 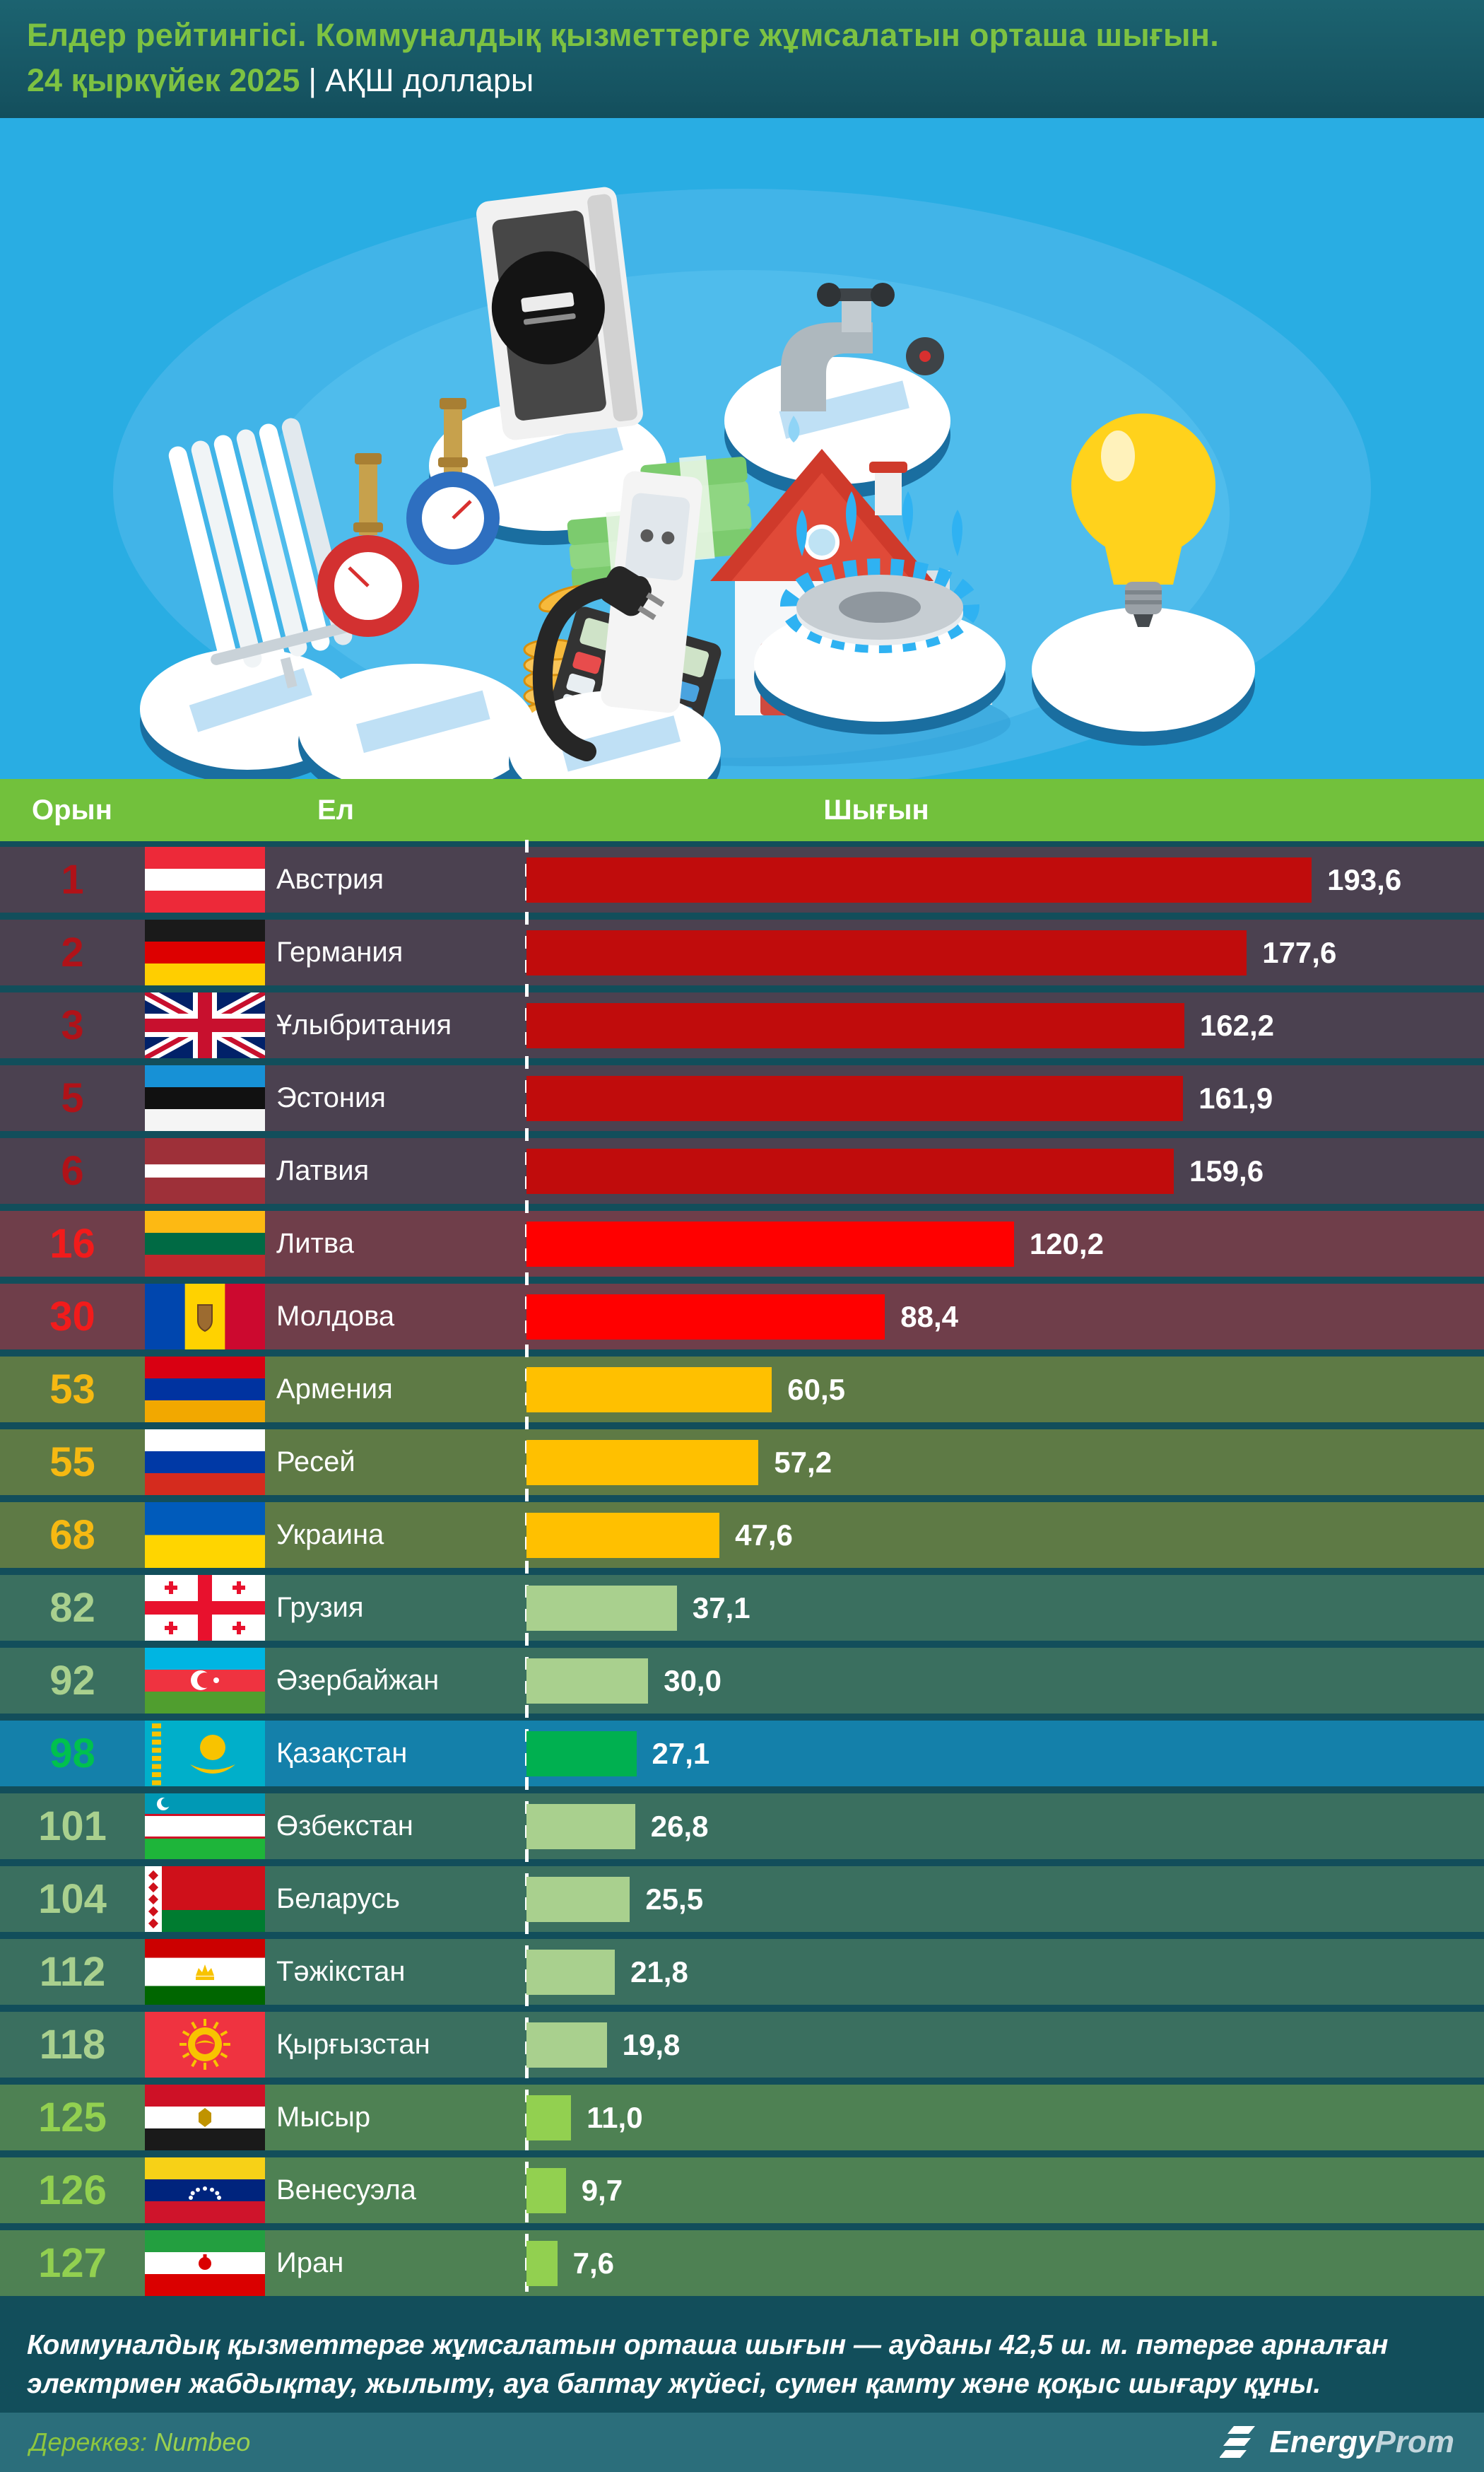 I want to click on flag-tajikistan-icon, so click(x=205, y=1972).